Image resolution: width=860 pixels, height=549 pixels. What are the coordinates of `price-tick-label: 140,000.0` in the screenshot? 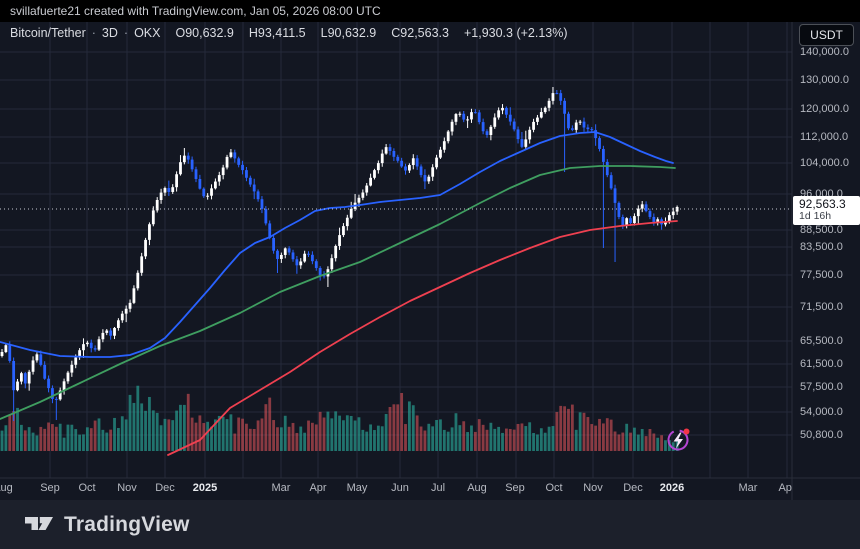 It's located at (824, 52).